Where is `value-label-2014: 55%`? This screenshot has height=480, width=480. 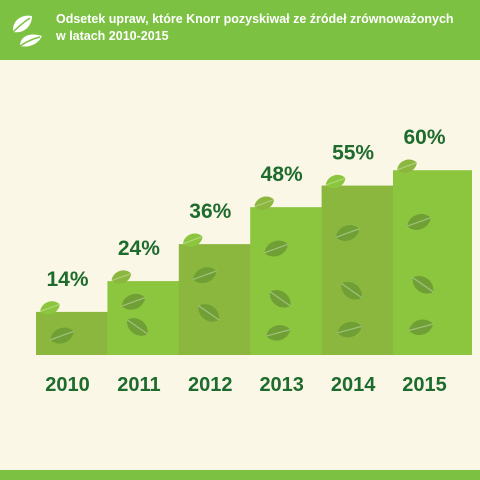 value-label-2014: 55% is located at coordinates (353, 153).